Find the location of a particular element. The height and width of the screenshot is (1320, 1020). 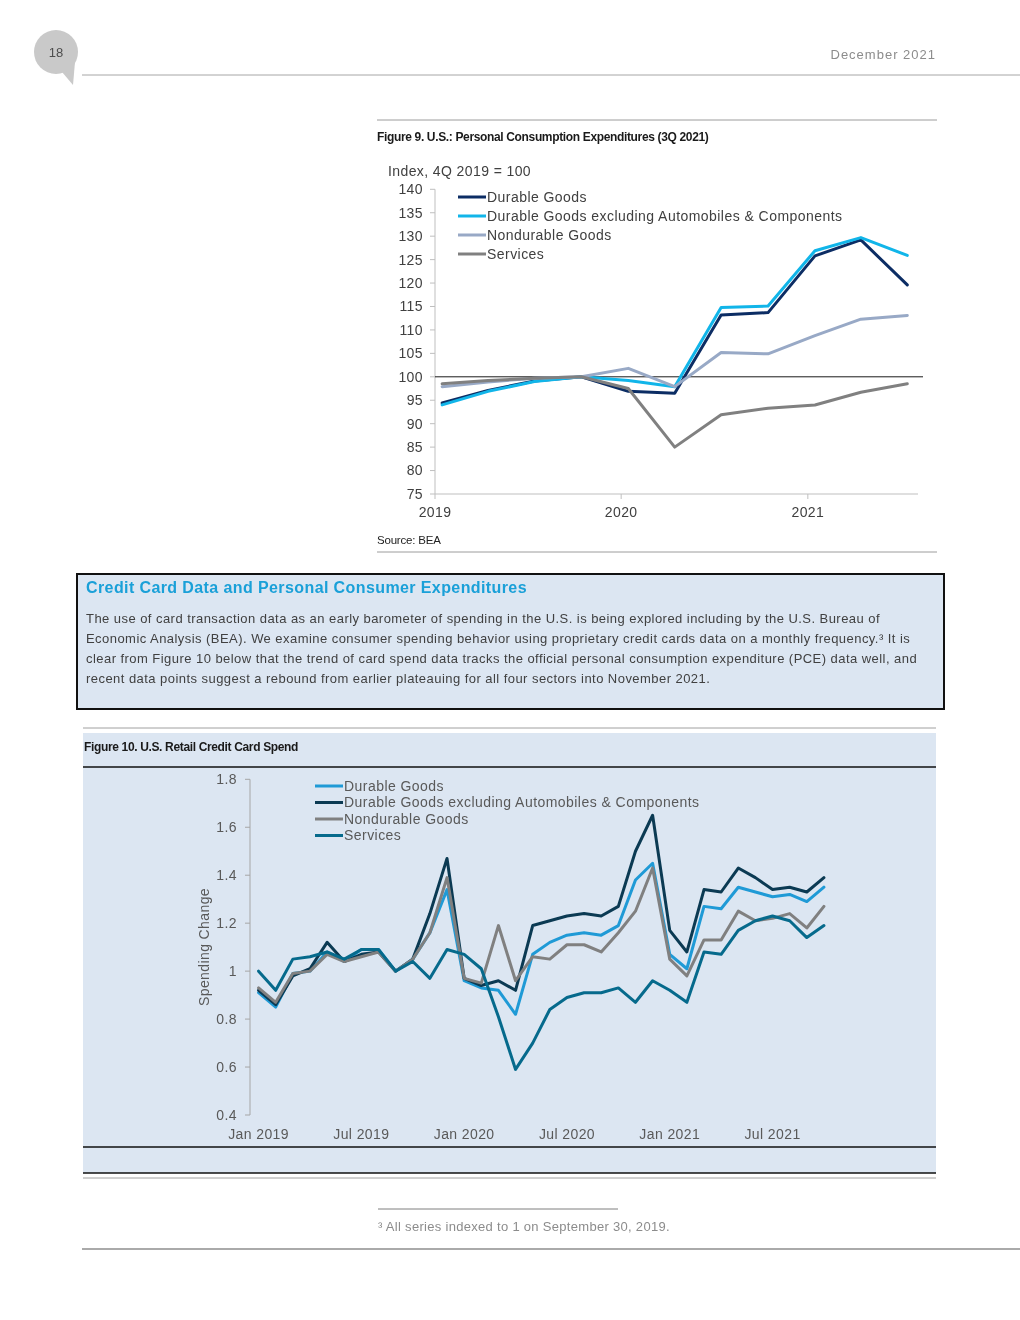

x-tick-label: Jan 2020 is located at coordinates (464, 1134).